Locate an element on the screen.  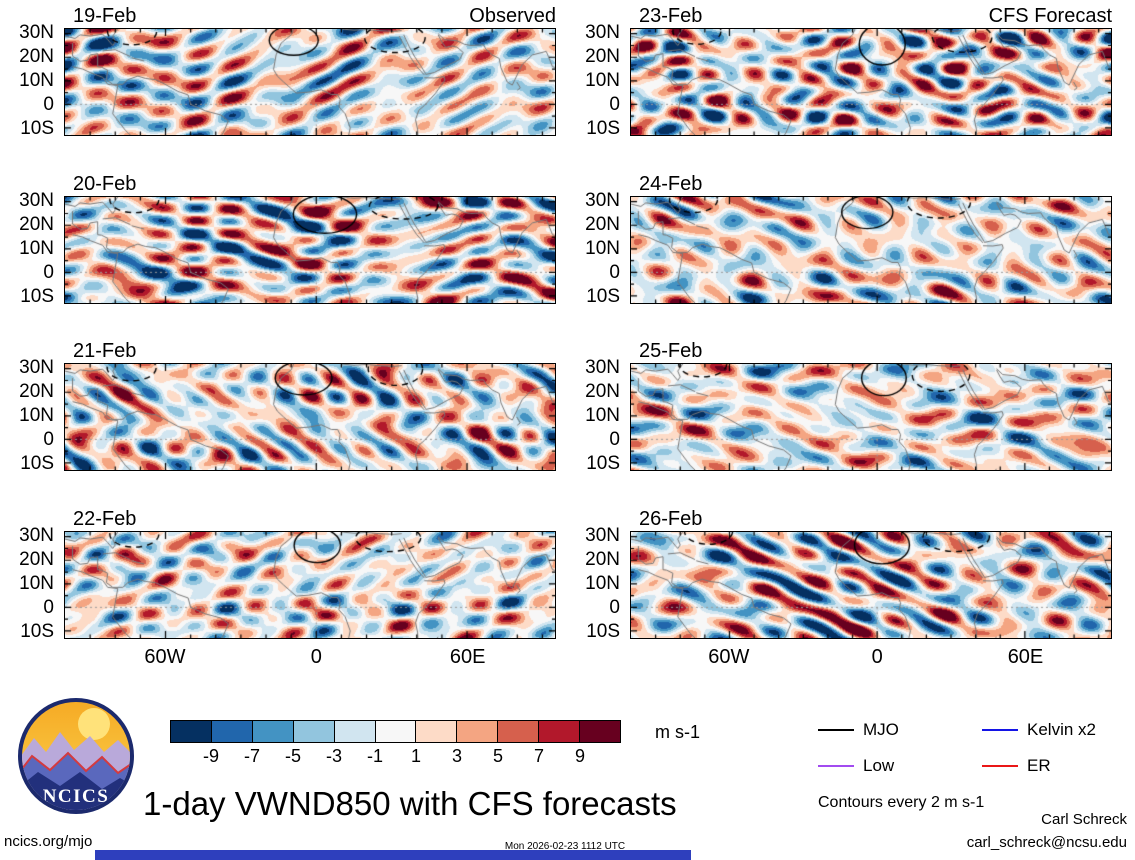
logo-art: NCICS is located at coordinates (76, 756).